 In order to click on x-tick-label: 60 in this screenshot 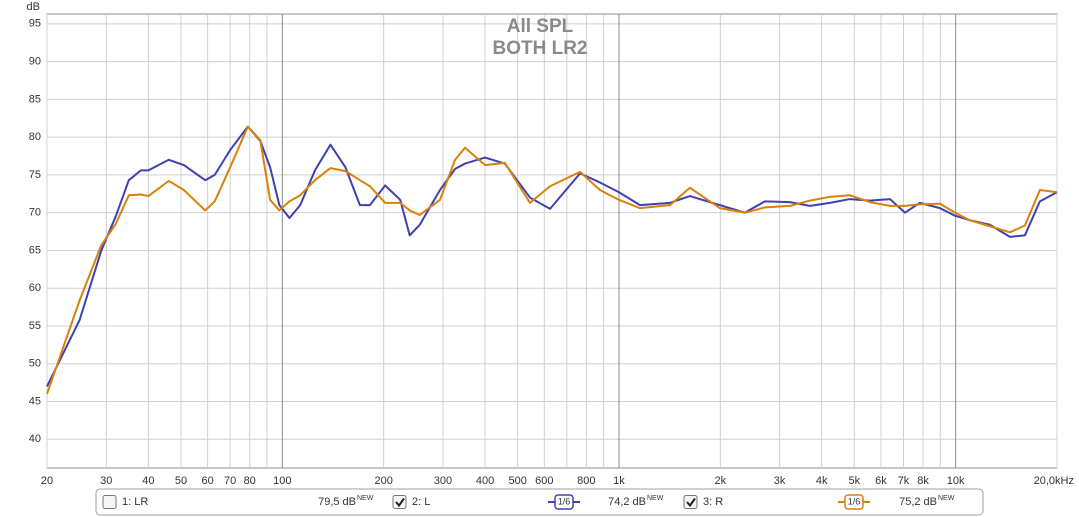, I will do `click(208, 481)`.